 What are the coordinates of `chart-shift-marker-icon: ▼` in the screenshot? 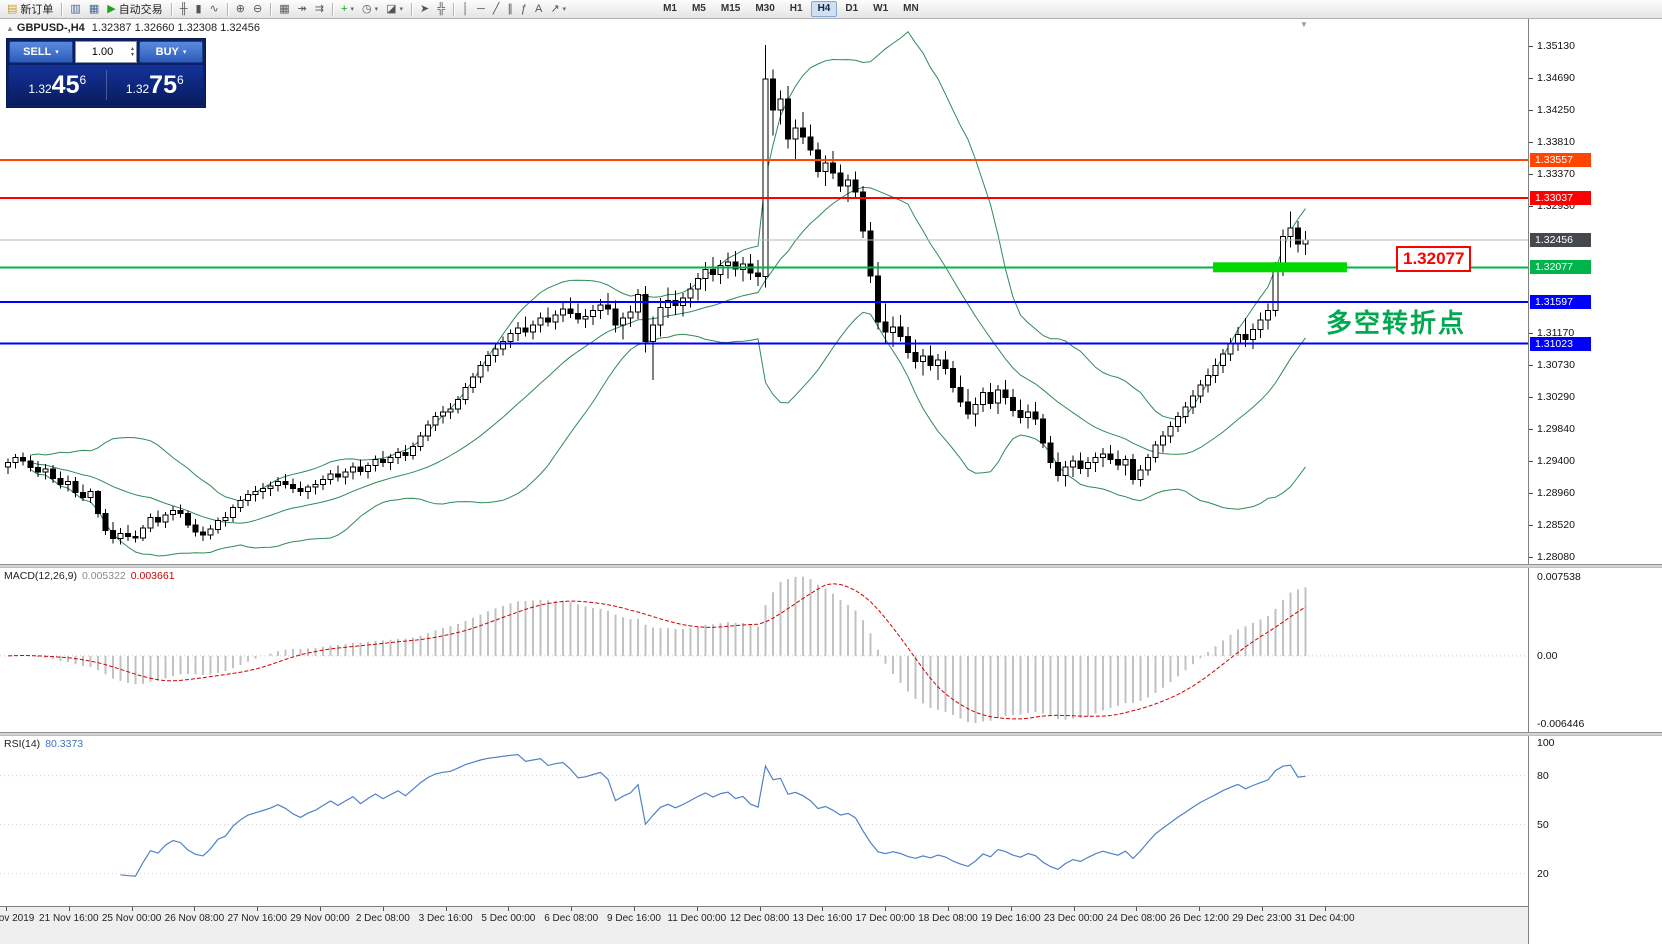 It's located at (1304, 24).